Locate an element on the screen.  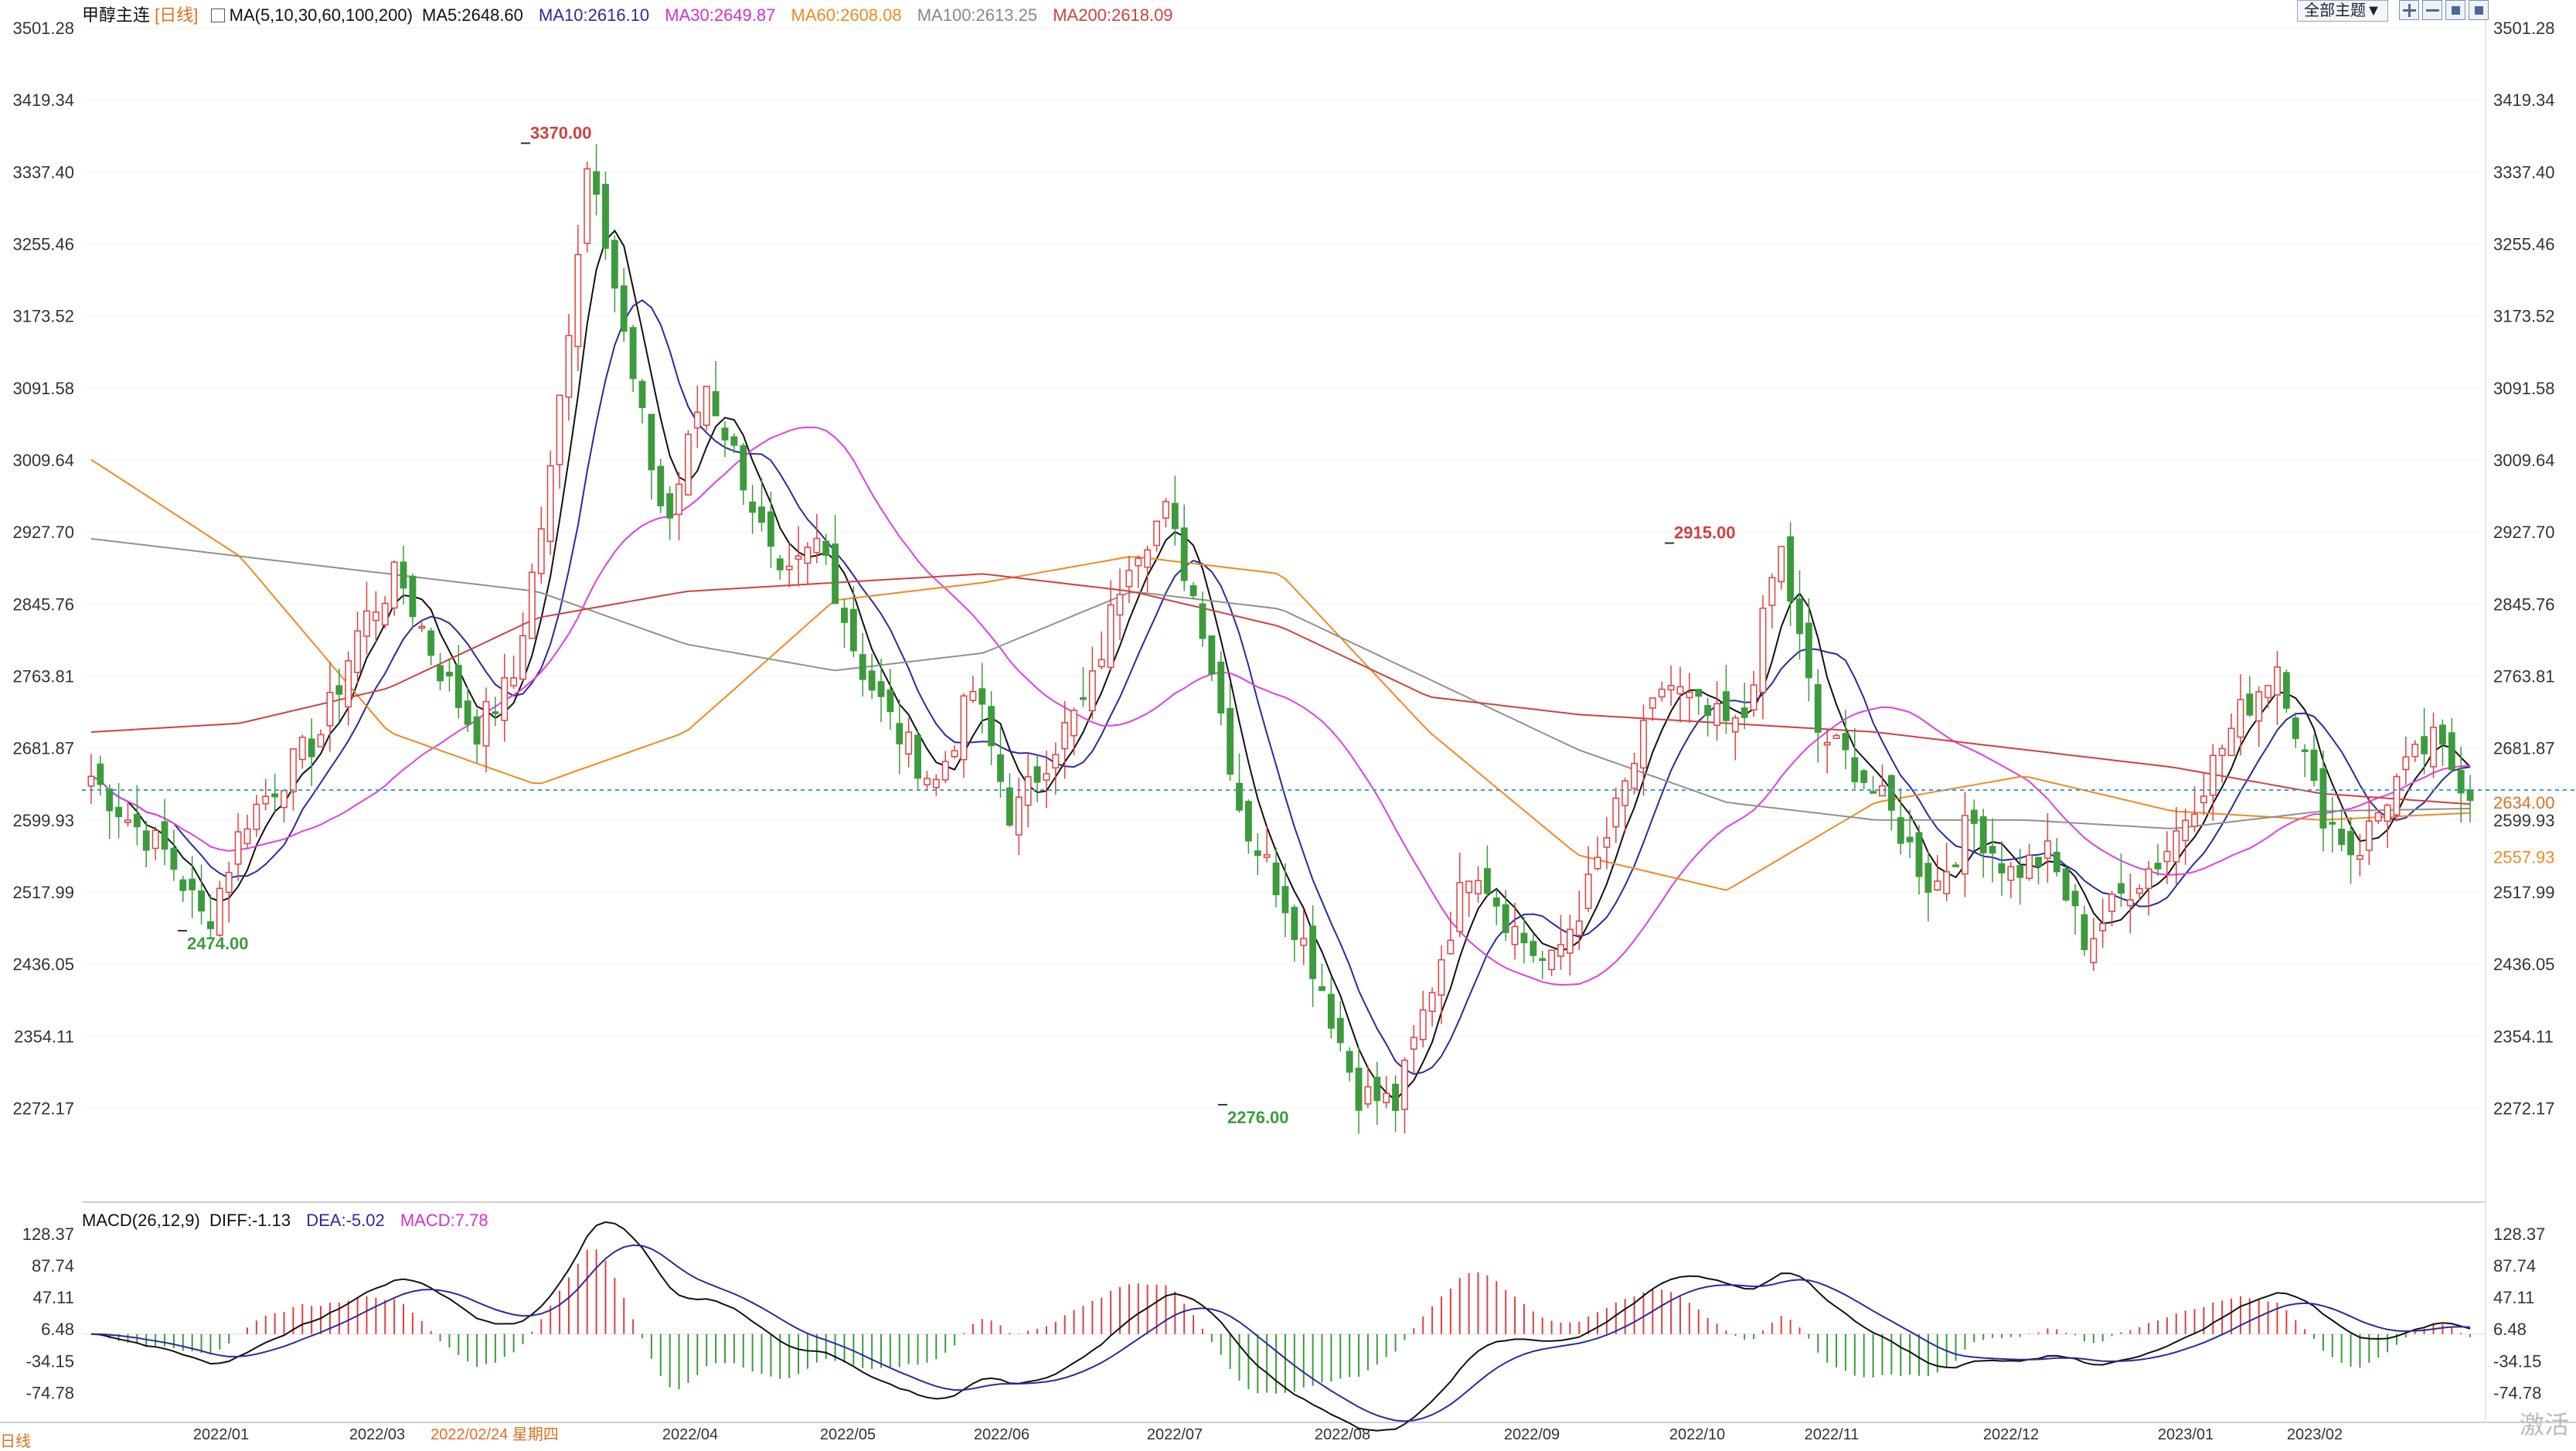
price-tick-right: 2681.87 is located at coordinates (2524, 748).